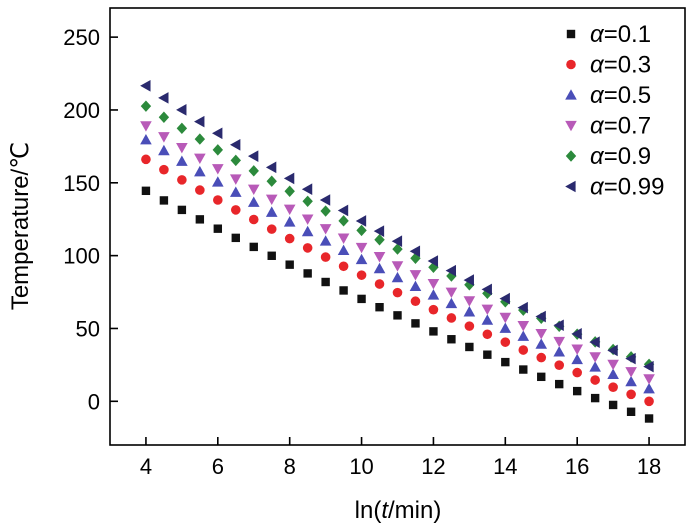 The image size is (700, 527). Describe the element at coordinates (146, 466) in the screenshot. I see `x-tick-label: 4` at that location.